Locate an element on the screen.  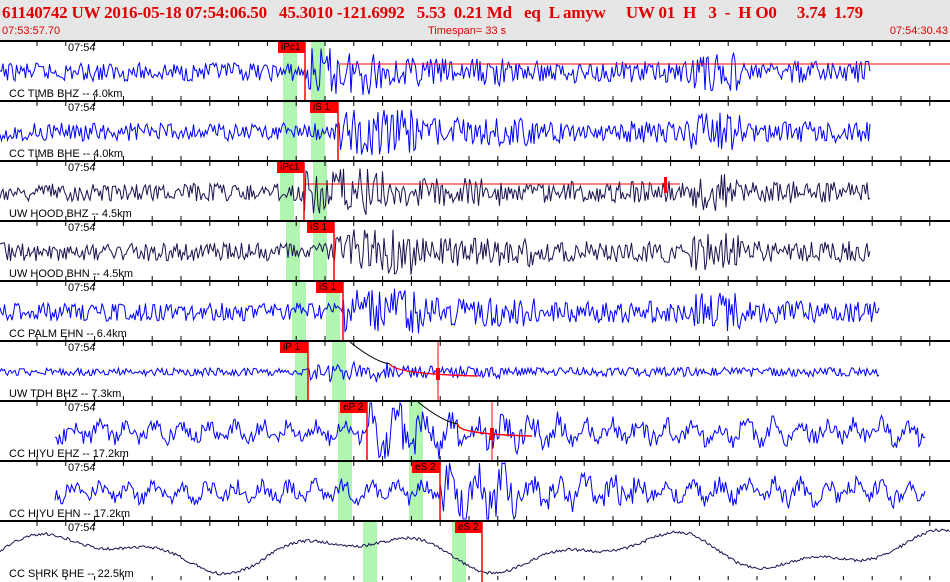
phase-pick-label: eP 2 is located at coordinates (353, 407).